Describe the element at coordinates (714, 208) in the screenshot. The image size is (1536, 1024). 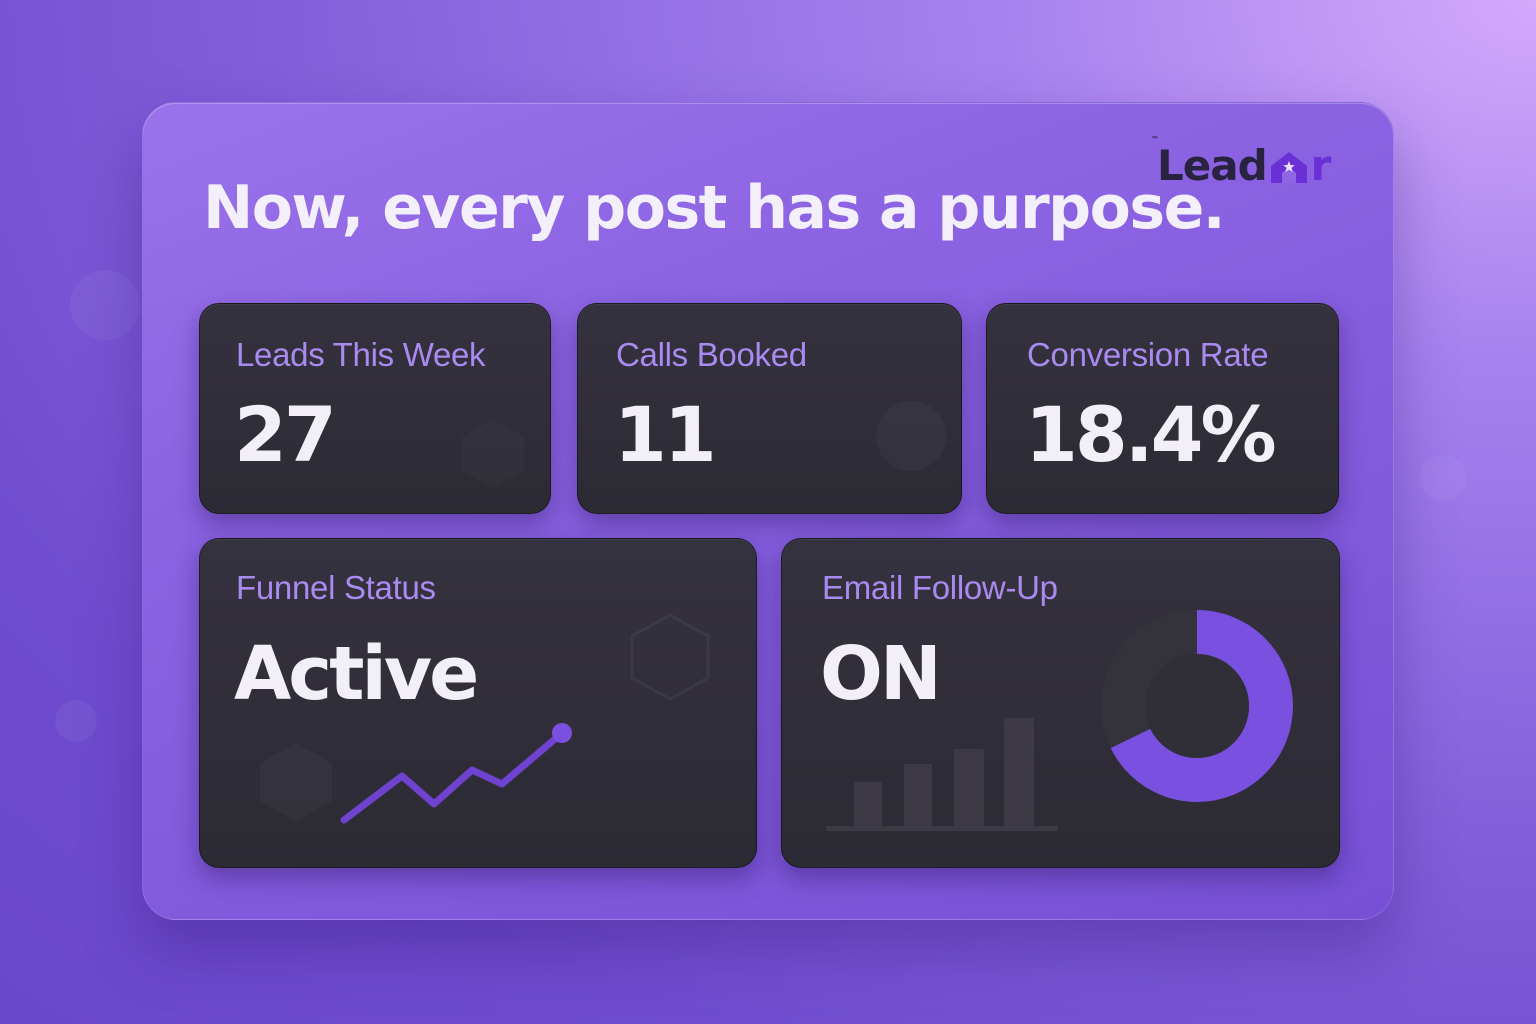
I see `page-headline: Now, every post has a purpose.` at that location.